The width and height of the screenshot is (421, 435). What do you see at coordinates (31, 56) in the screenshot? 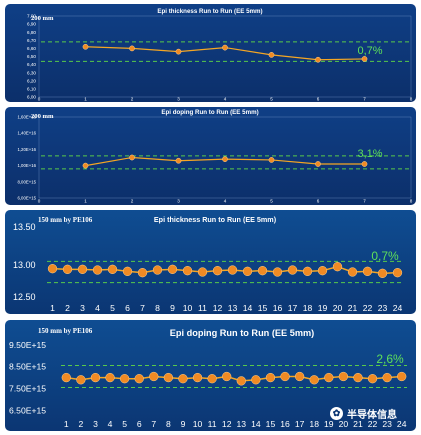
I see `y-tick-label: 6,50` at bounding box center [31, 56].